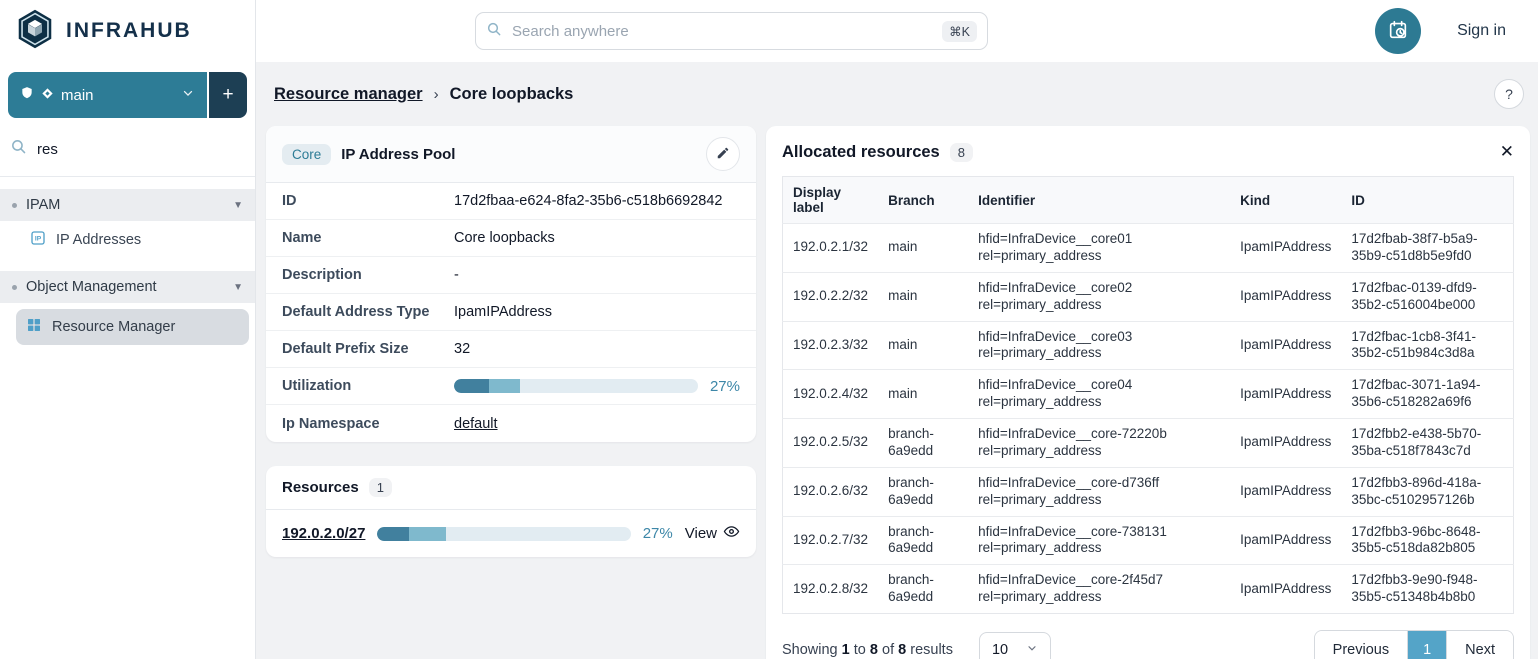  What do you see at coordinates (289, 201) in the screenshot?
I see `field-label: ID` at bounding box center [289, 201].